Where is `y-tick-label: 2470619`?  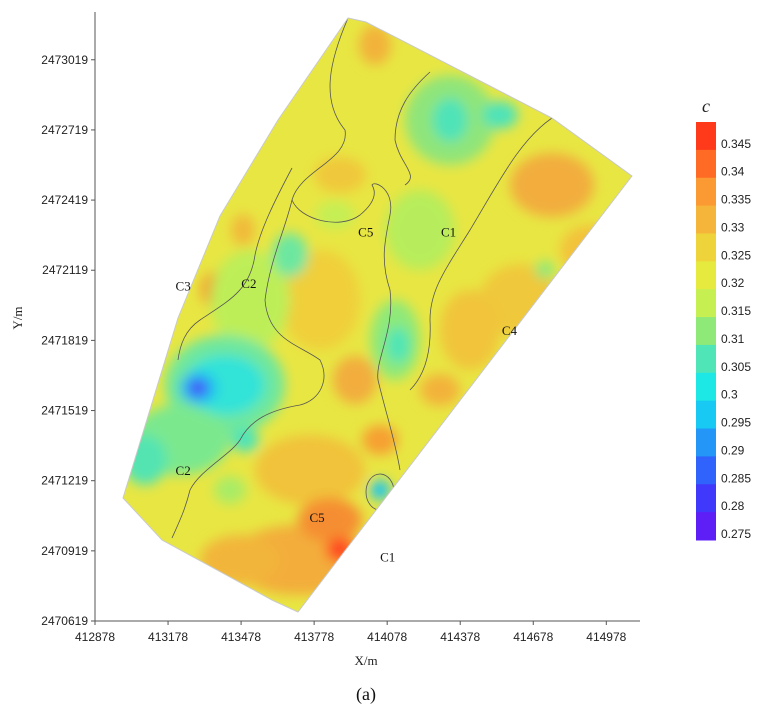
y-tick-label: 2470619 is located at coordinates (64, 621).